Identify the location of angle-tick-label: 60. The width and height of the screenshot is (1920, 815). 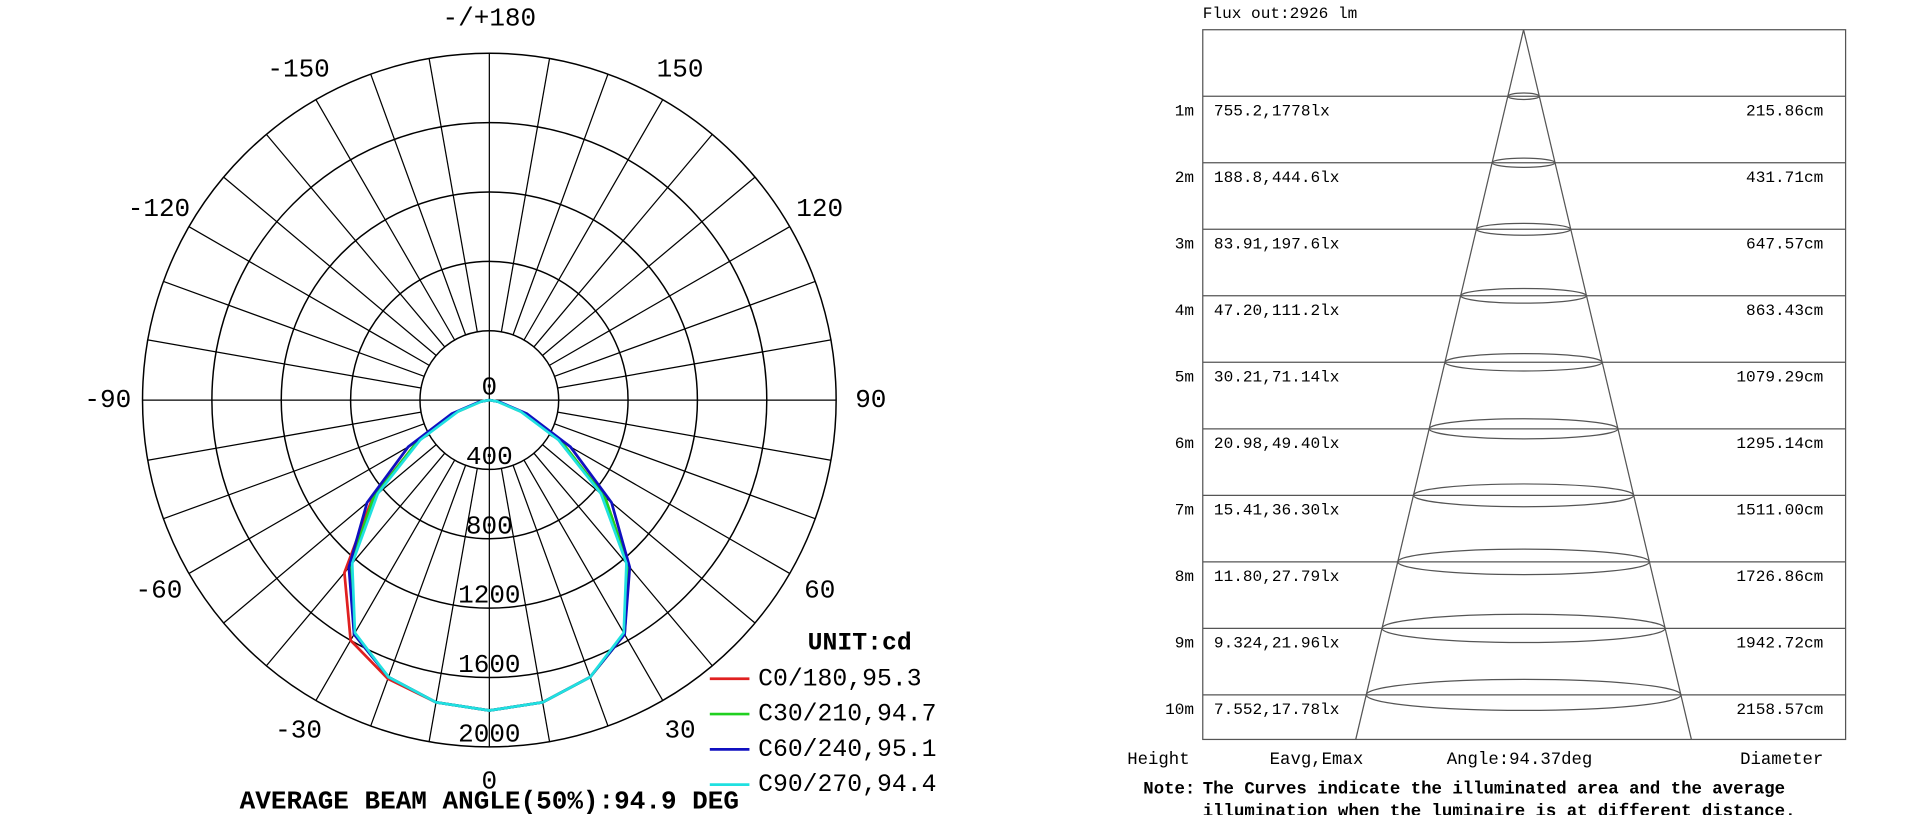
(819, 591).